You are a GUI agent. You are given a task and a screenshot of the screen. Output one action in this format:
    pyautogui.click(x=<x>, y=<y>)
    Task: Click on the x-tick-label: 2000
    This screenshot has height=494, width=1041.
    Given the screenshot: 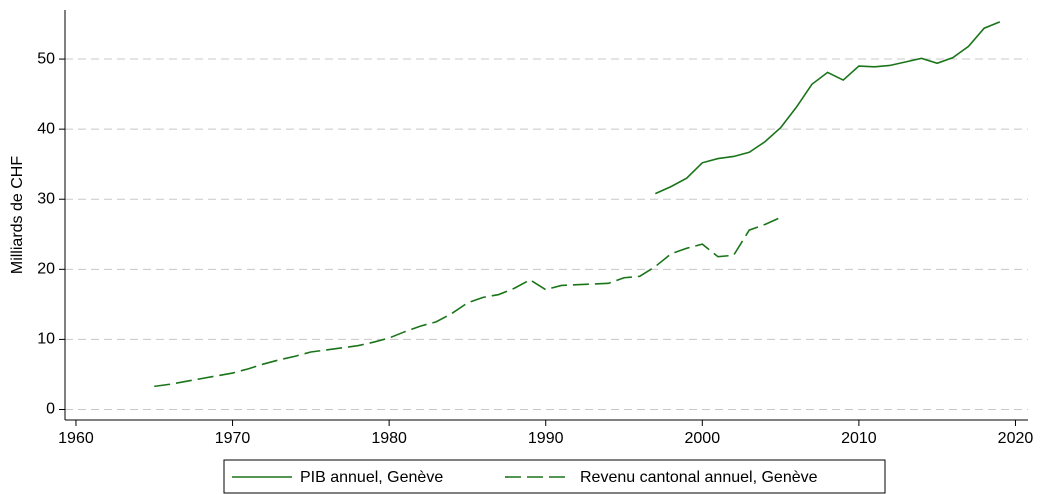 What is the action you would take?
    pyautogui.click(x=703, y=438)
    